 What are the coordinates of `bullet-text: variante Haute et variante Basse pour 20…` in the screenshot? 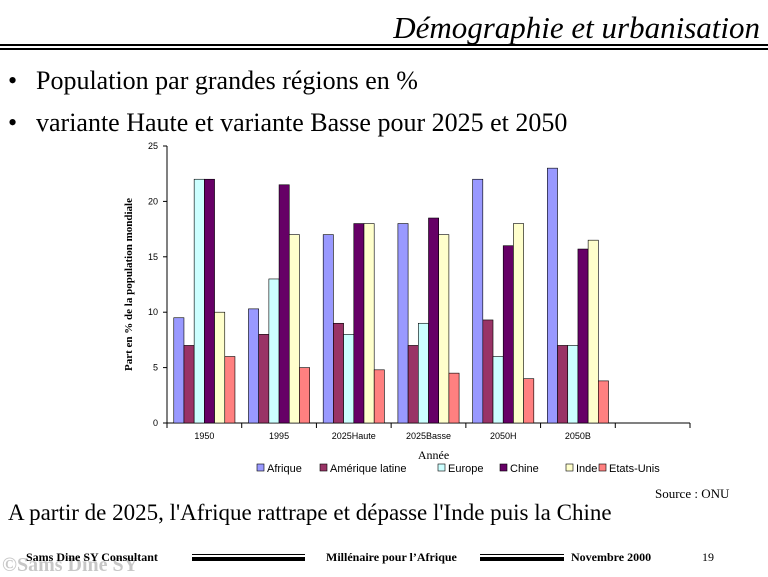 It's located at (302, 122).